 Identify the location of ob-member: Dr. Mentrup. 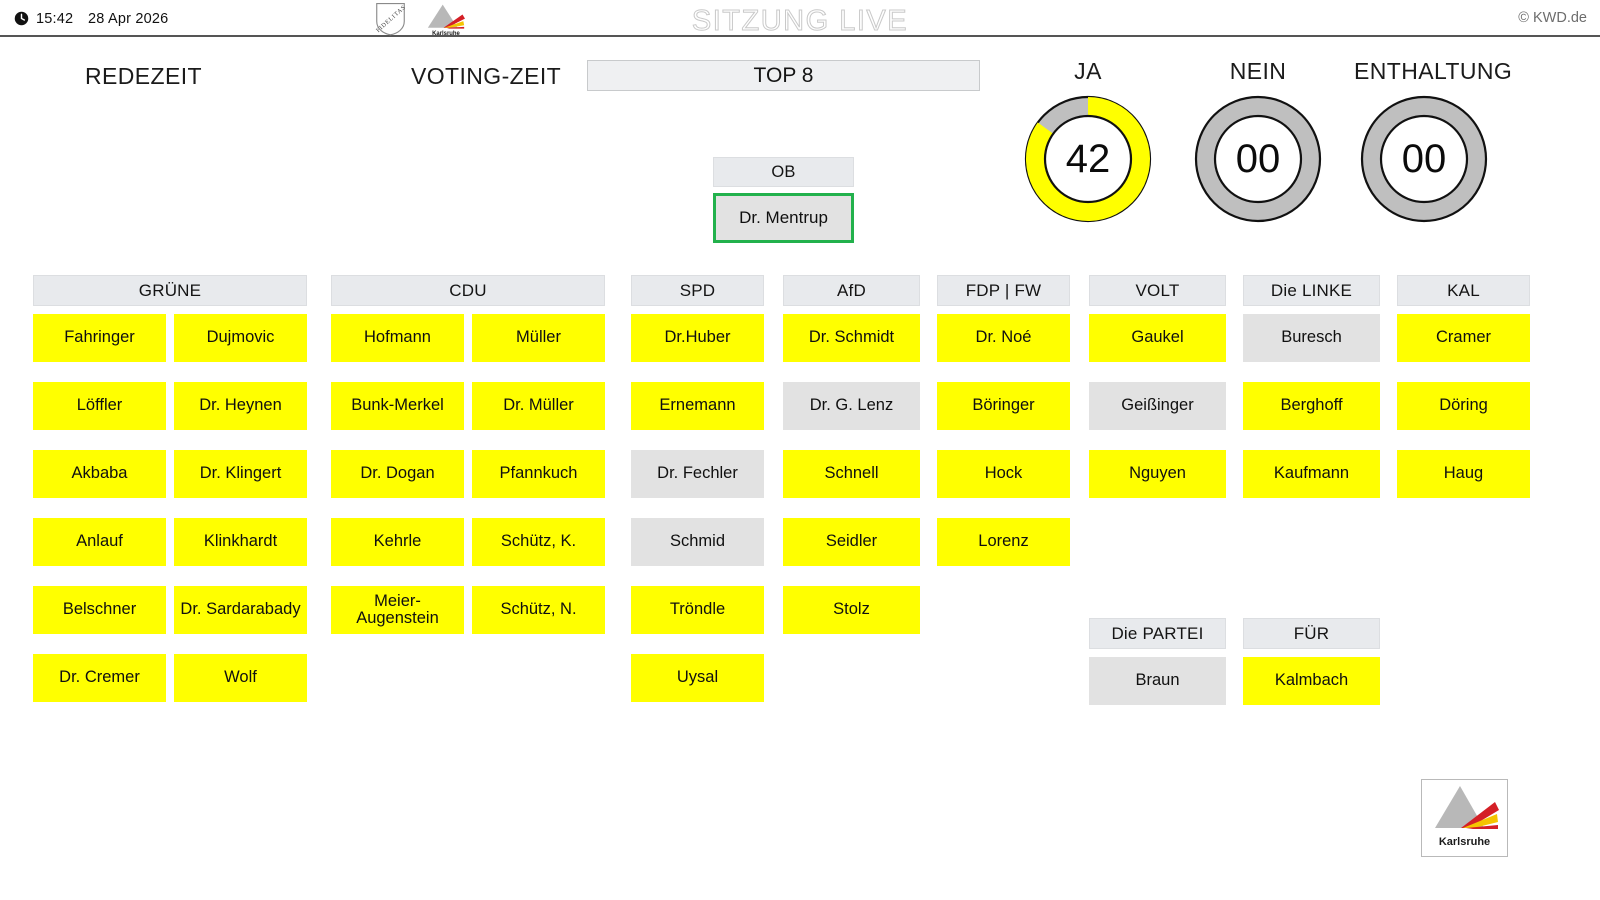
(783, 218).